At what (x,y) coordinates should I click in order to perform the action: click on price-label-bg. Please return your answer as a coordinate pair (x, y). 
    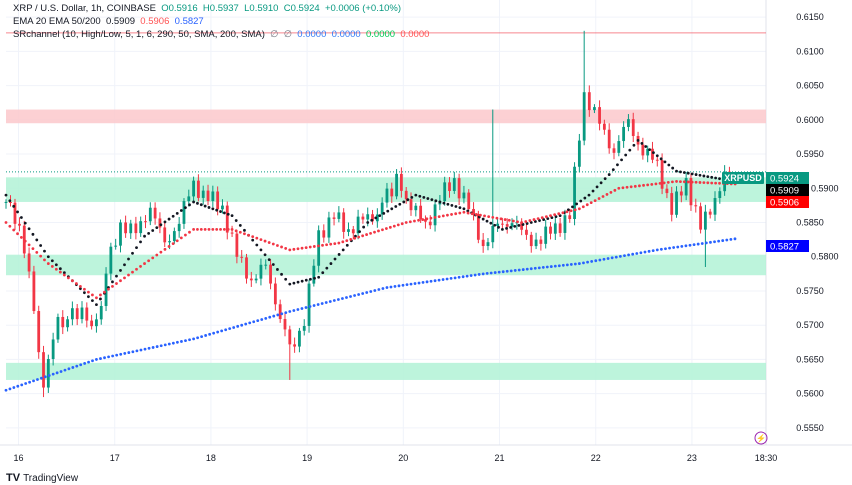
    Looking at the image, I should click on (787, 202).